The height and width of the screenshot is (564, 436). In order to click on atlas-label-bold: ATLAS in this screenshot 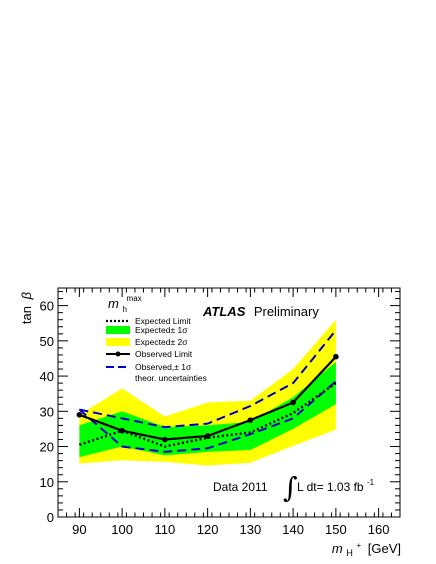, I will do `click(224, 311)`.